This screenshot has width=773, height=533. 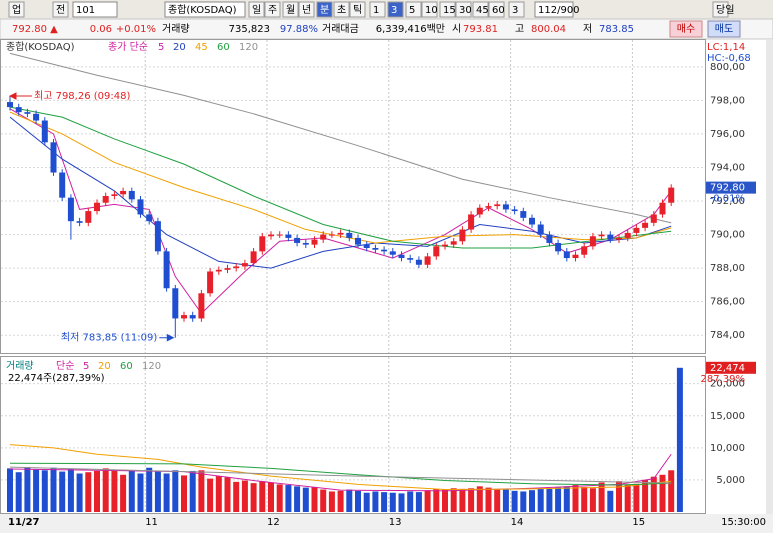 I want to click on toolbar-item: 초, so click(x=341, y=10).